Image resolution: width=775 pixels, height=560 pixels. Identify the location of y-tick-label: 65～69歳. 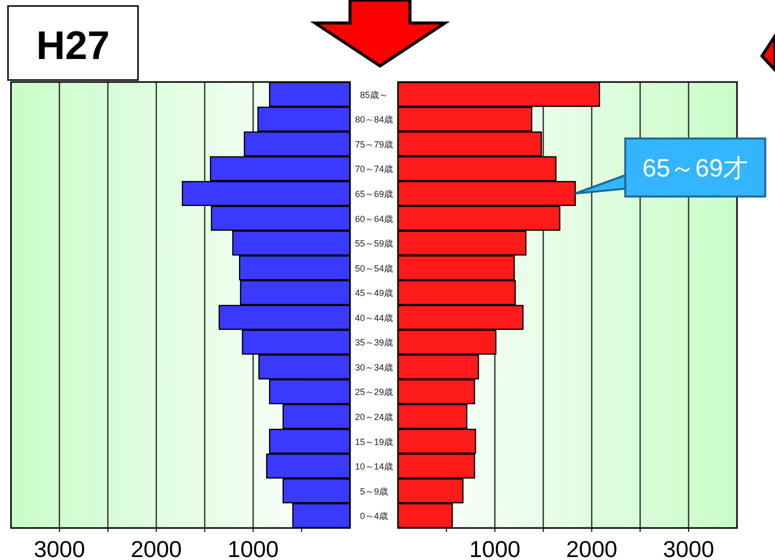
(374, 194).